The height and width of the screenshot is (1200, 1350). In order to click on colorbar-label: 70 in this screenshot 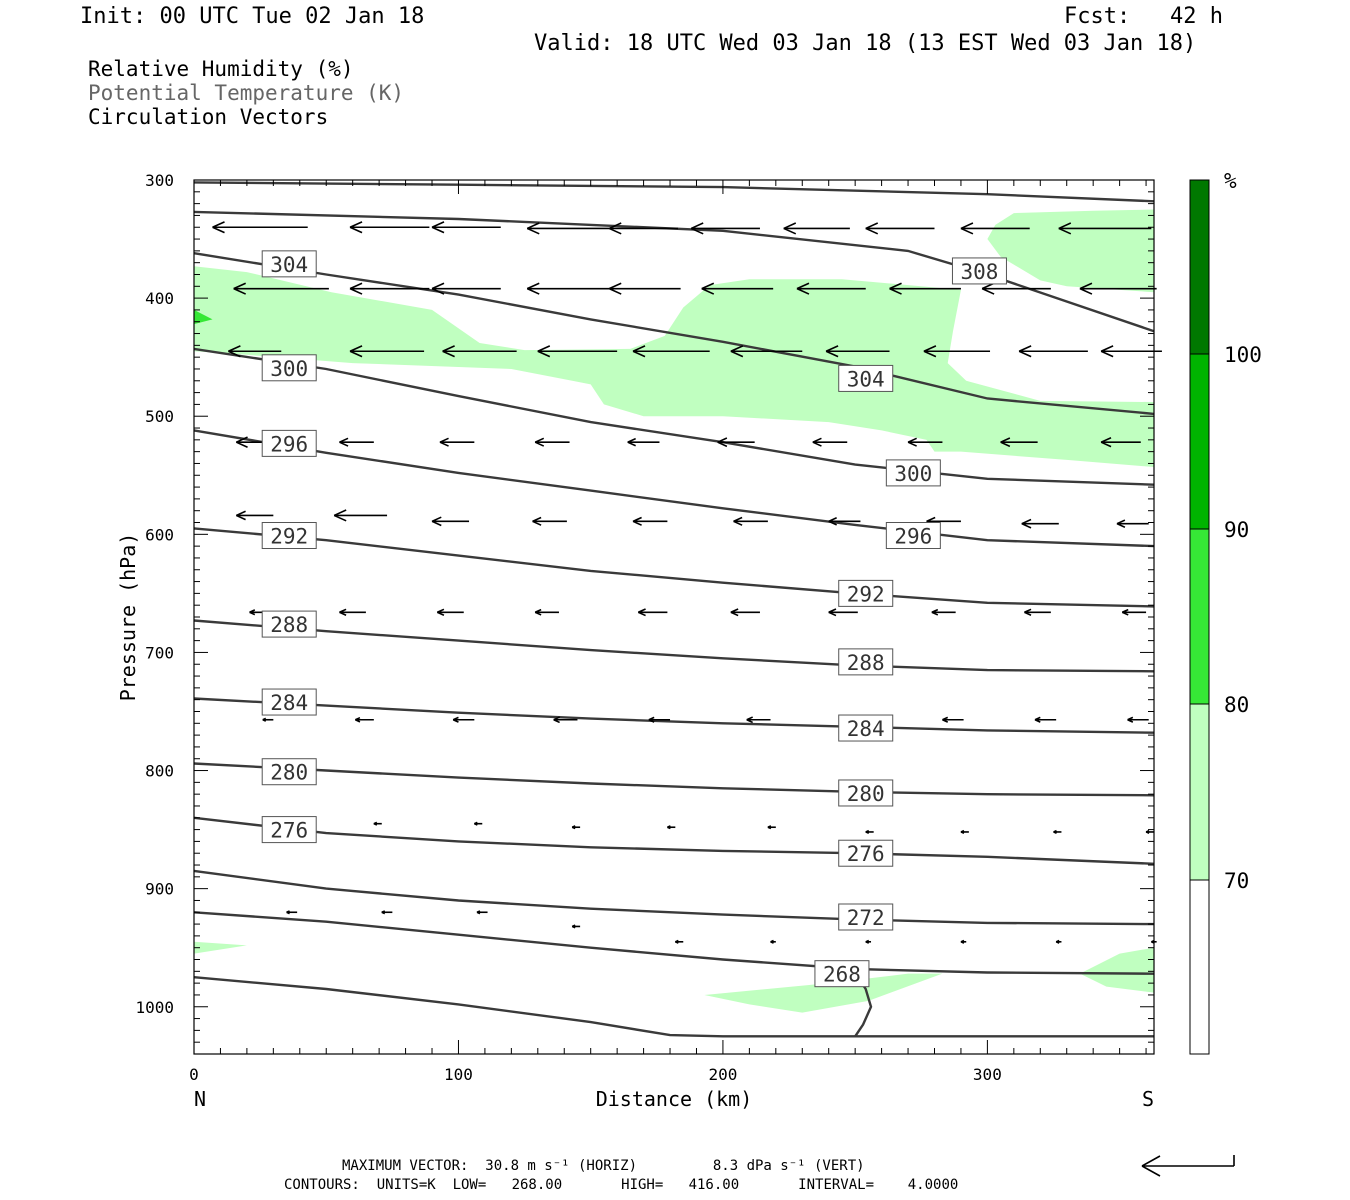, I will do `click(1236, 881)`.